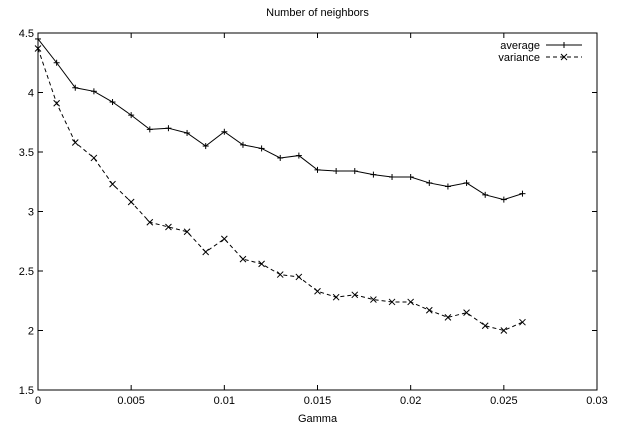  I want to click on y-tick-label: 2.5, so click(26, 272).